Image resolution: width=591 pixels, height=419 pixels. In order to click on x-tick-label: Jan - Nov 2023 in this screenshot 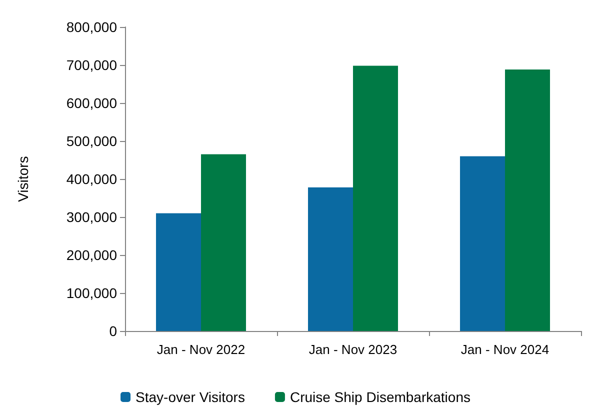, I will do `click(353, 349)`.